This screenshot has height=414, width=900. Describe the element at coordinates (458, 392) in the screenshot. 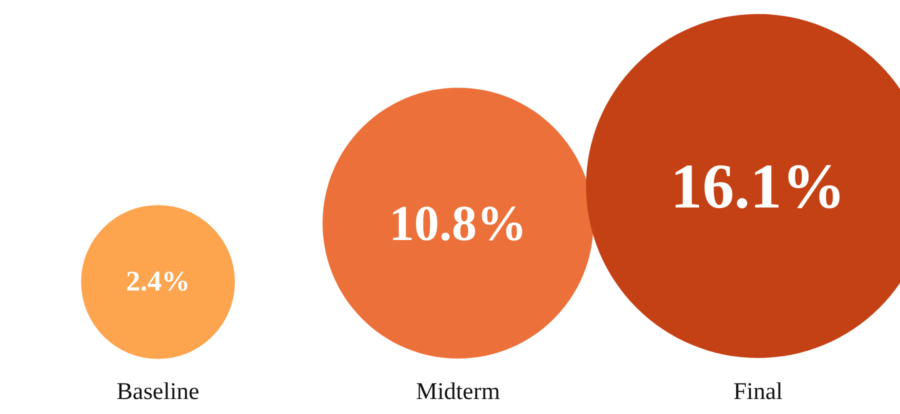

I see `x-tick-label: Midterm` at that location.